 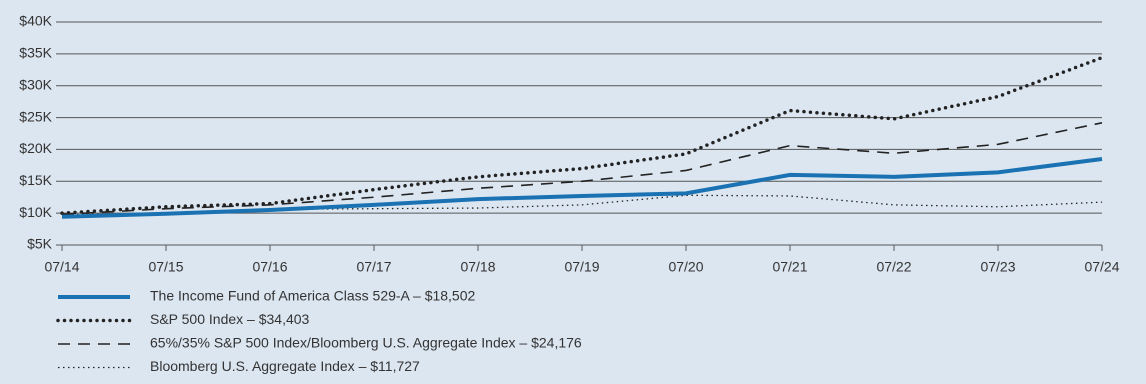 What do you see at coordinates (789, 267) in the screenshot?
I see `x-tick-label: 07/21` at bounding box center [789, 267].